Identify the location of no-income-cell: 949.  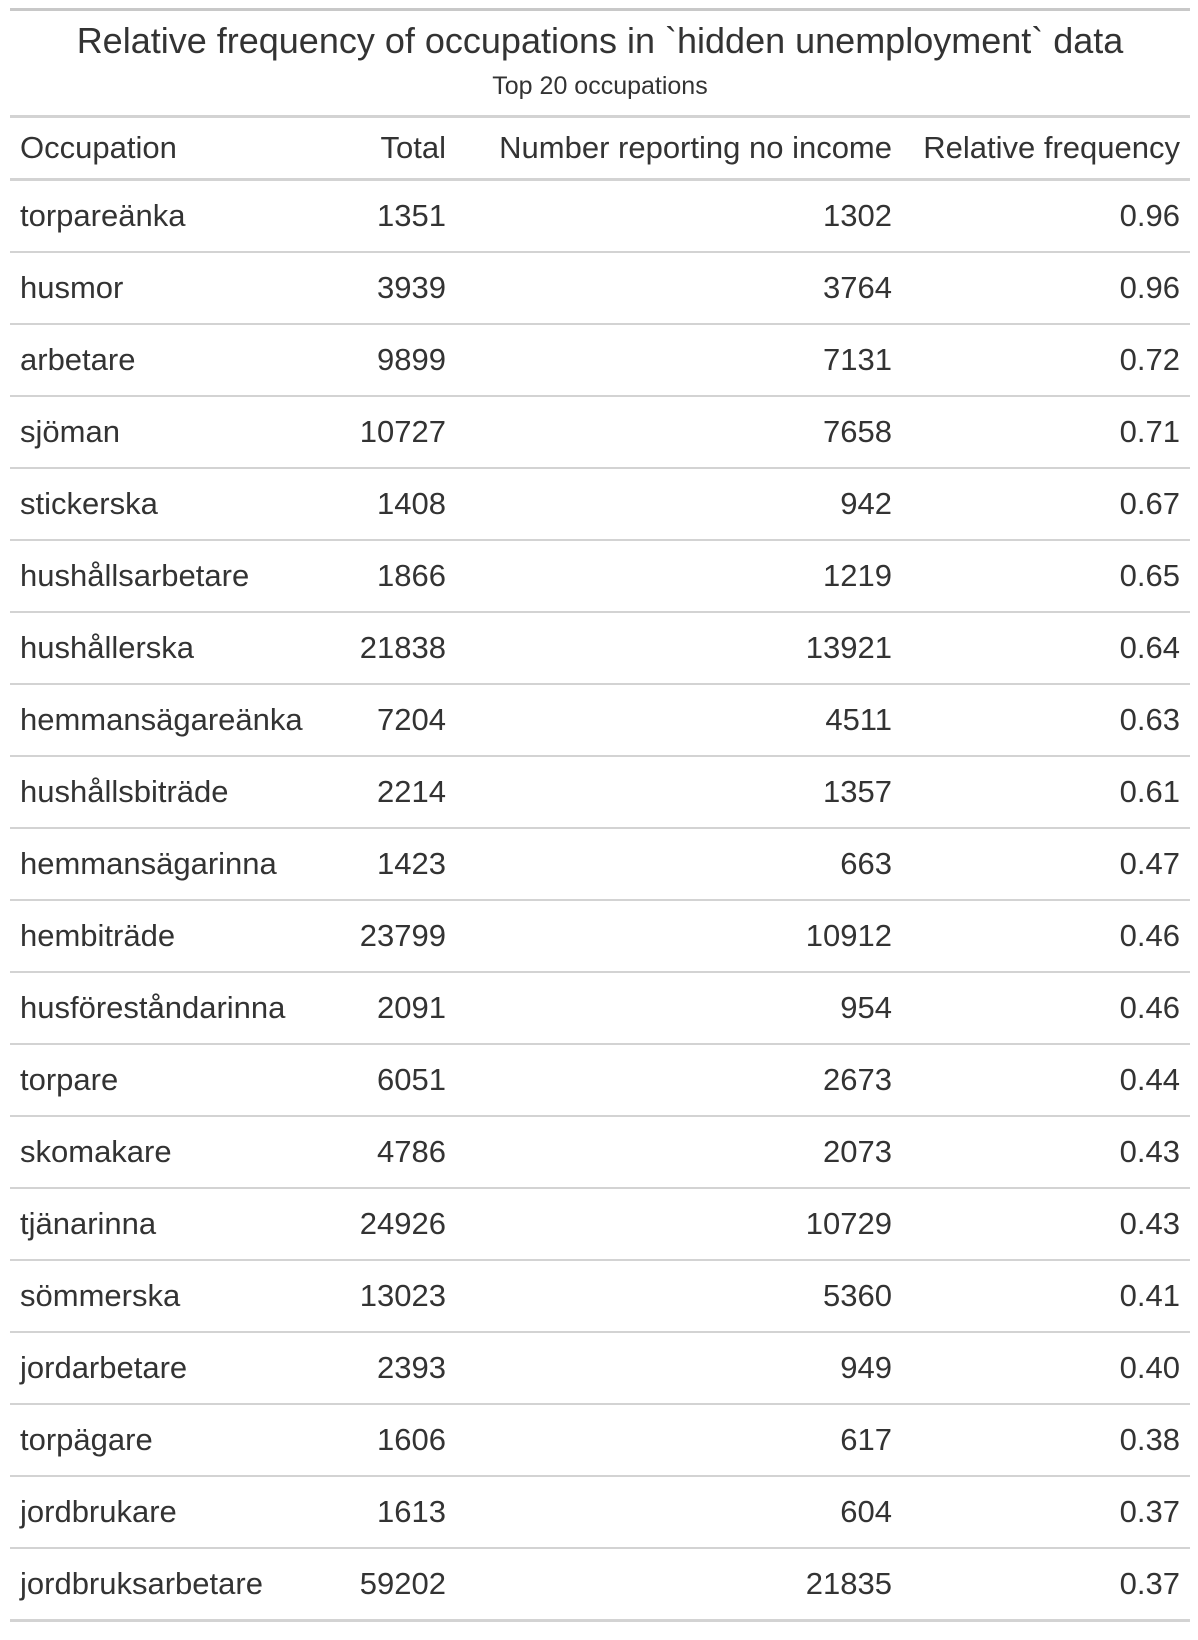
(866, 1367).